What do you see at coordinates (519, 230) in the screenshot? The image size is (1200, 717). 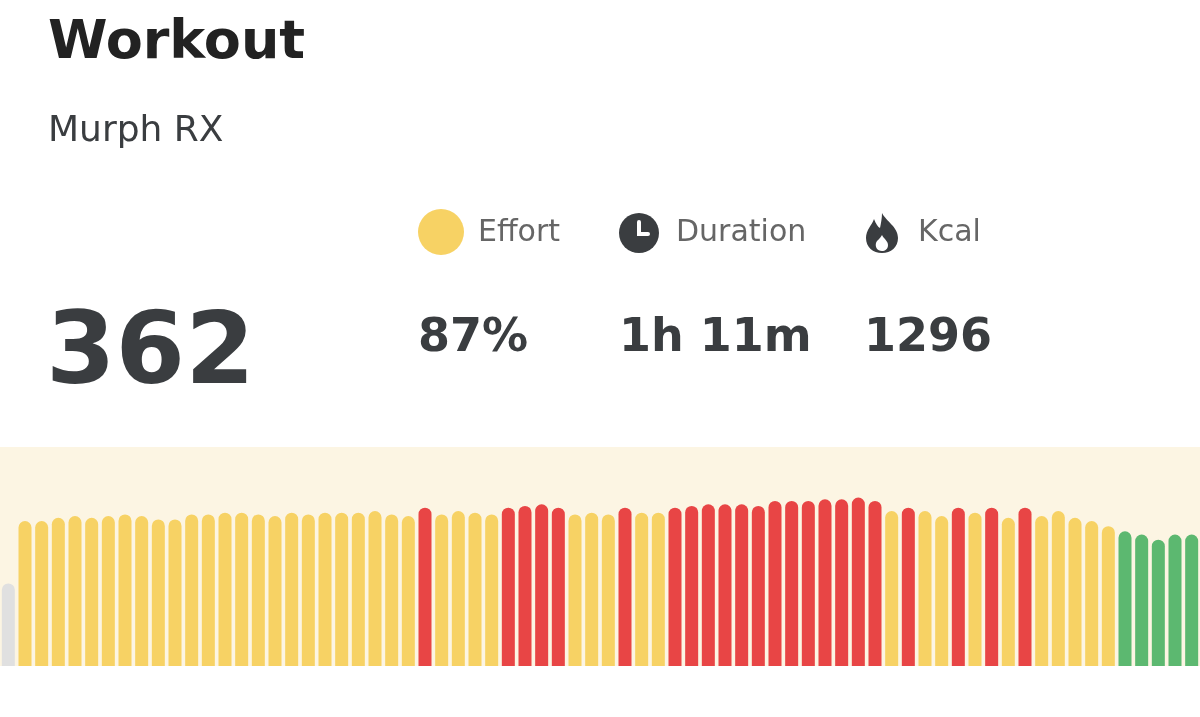 I see `text: Effort` at bounding box center [519, 230].